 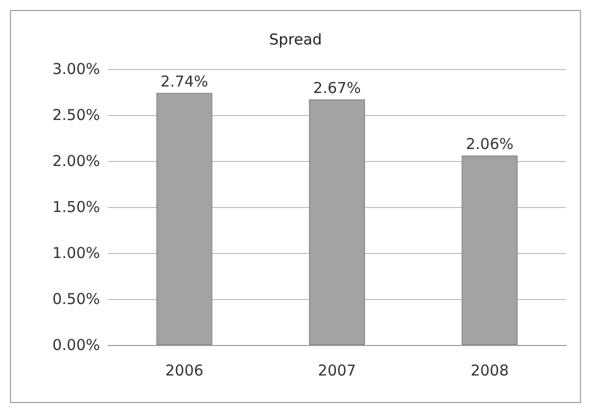 I want to click on y-tick-label: 2.00%, so click(x=76, y=161).